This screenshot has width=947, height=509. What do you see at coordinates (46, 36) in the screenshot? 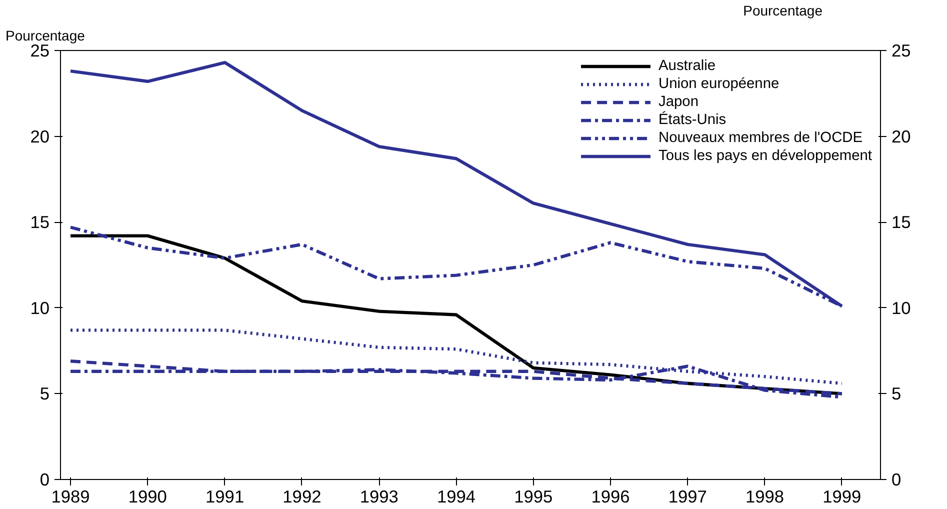
I see `y-axis-title: Pourcentage` at bounding box center [46, 36].